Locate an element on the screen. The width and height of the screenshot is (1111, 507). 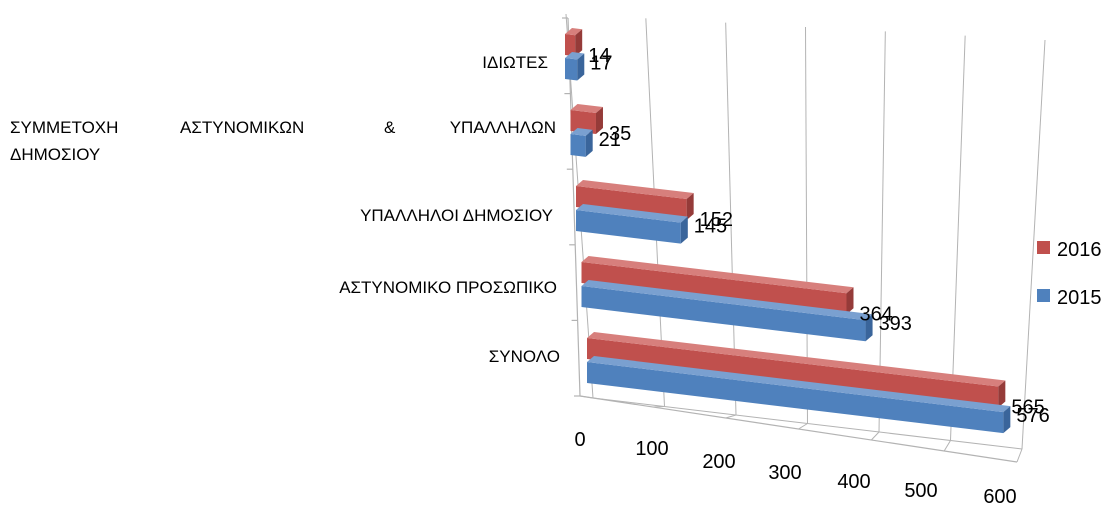
x-axis-back-edge is located at coordinates (807, 423).